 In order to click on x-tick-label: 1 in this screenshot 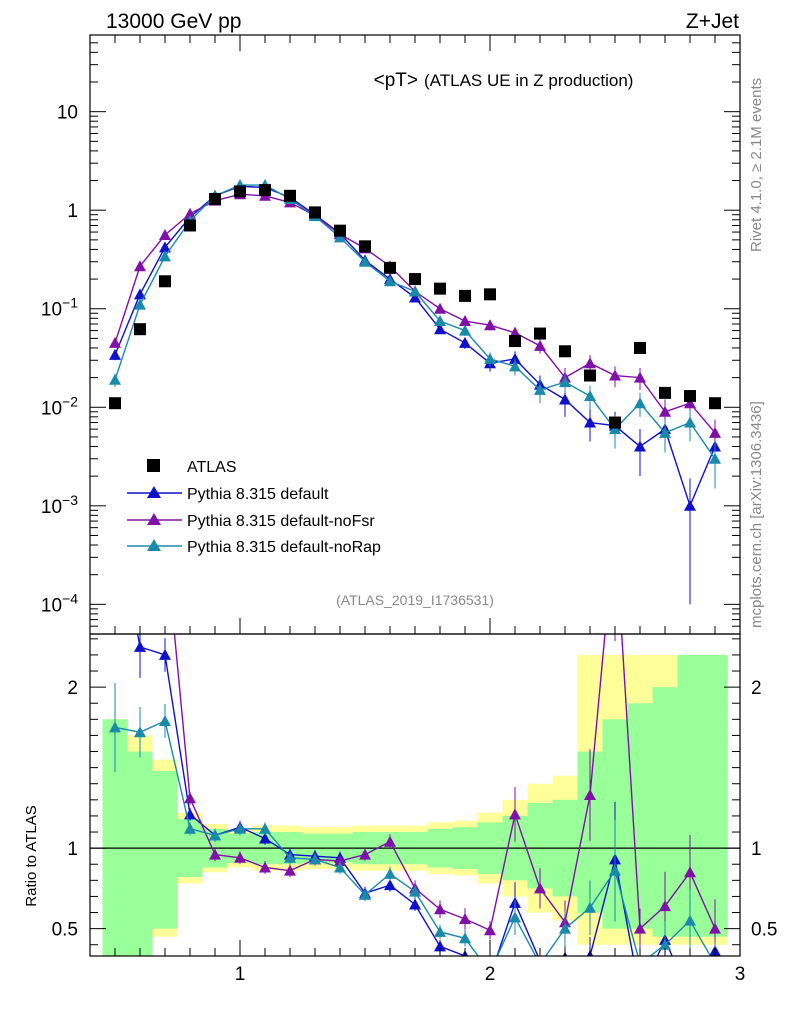, I will do `click(240, 974)`.